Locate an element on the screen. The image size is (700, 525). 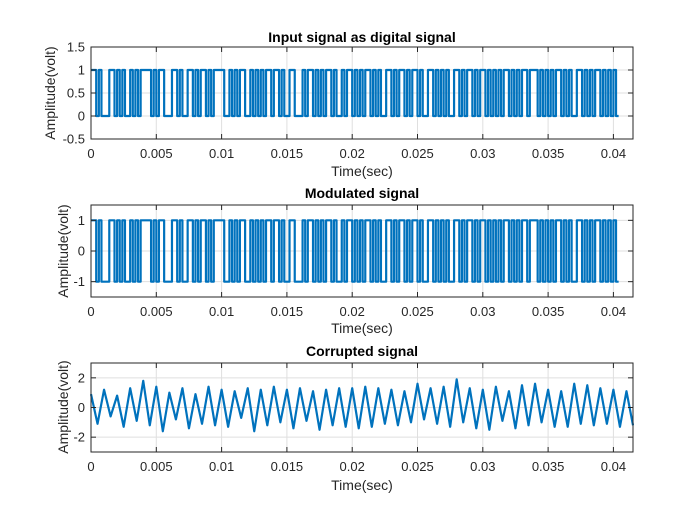
subplot-3-y-tick-label: 2 is located at coordinates (81, 377).